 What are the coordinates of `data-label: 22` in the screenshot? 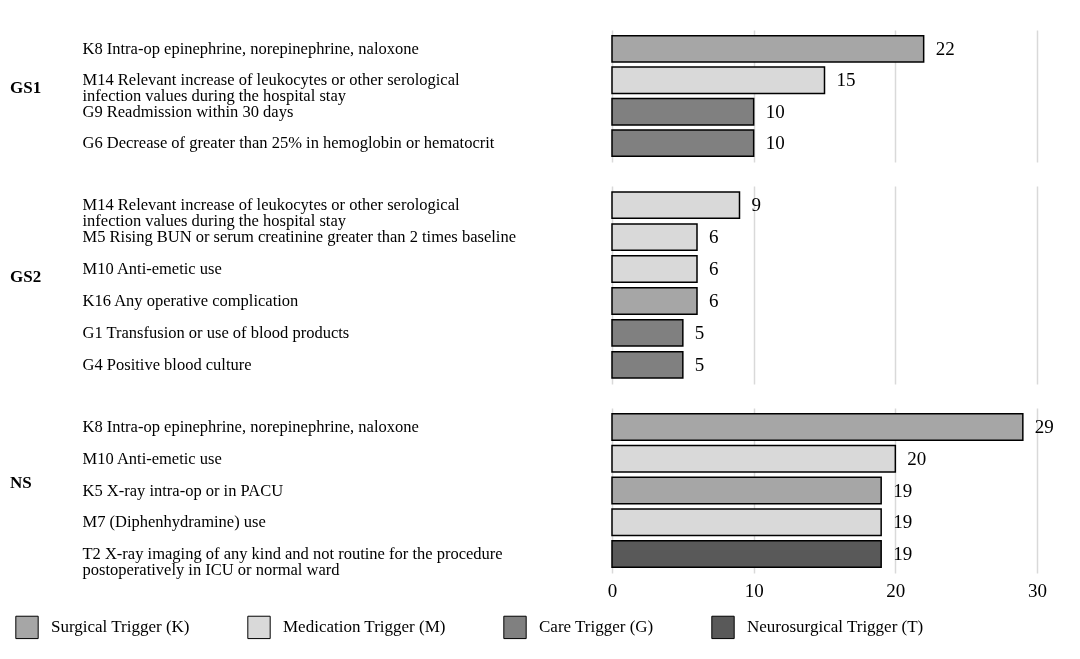 It's located at (945, 48).